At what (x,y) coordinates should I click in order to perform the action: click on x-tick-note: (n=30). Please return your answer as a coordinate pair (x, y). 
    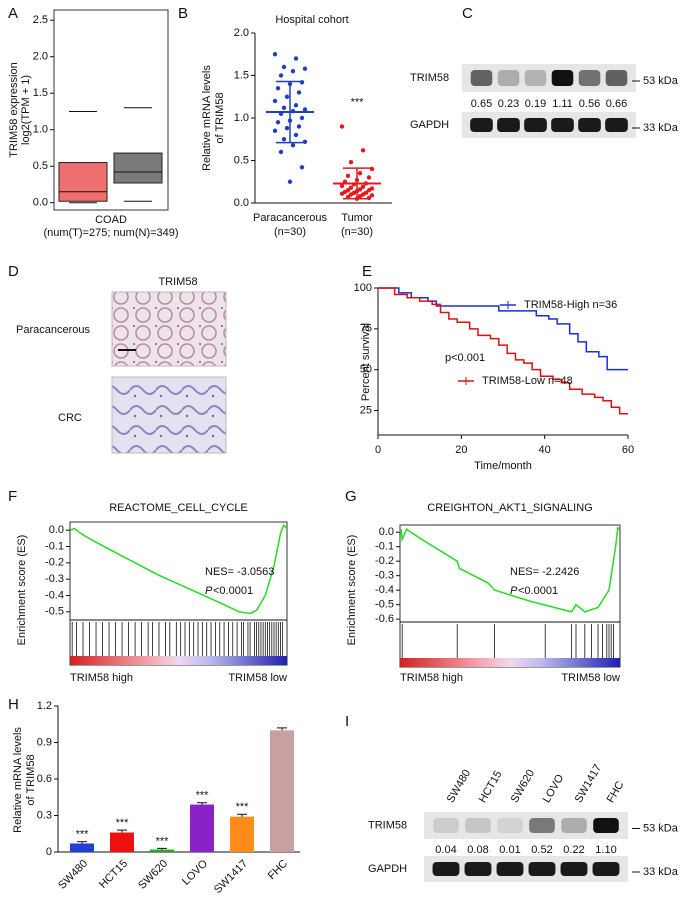
    Looking at the image, I should click on (357, 232).